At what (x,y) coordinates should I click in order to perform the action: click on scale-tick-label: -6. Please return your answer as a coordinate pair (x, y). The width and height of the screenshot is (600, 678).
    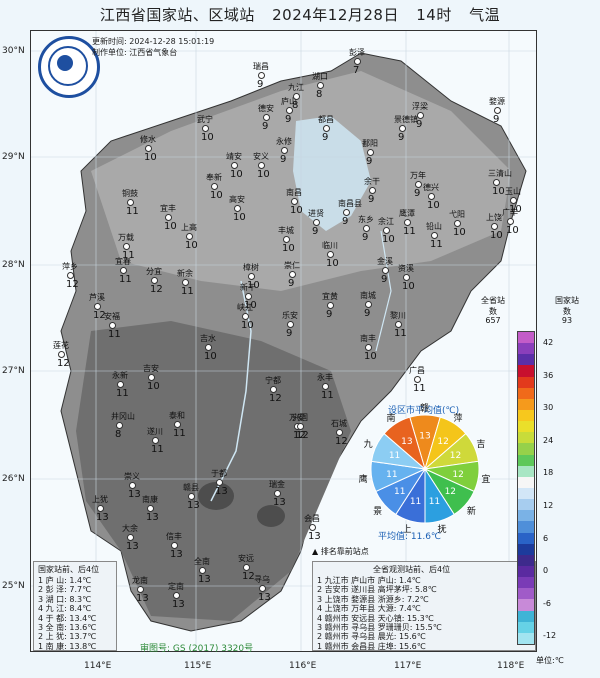
    Looking at the image, I should click on (547, 603).